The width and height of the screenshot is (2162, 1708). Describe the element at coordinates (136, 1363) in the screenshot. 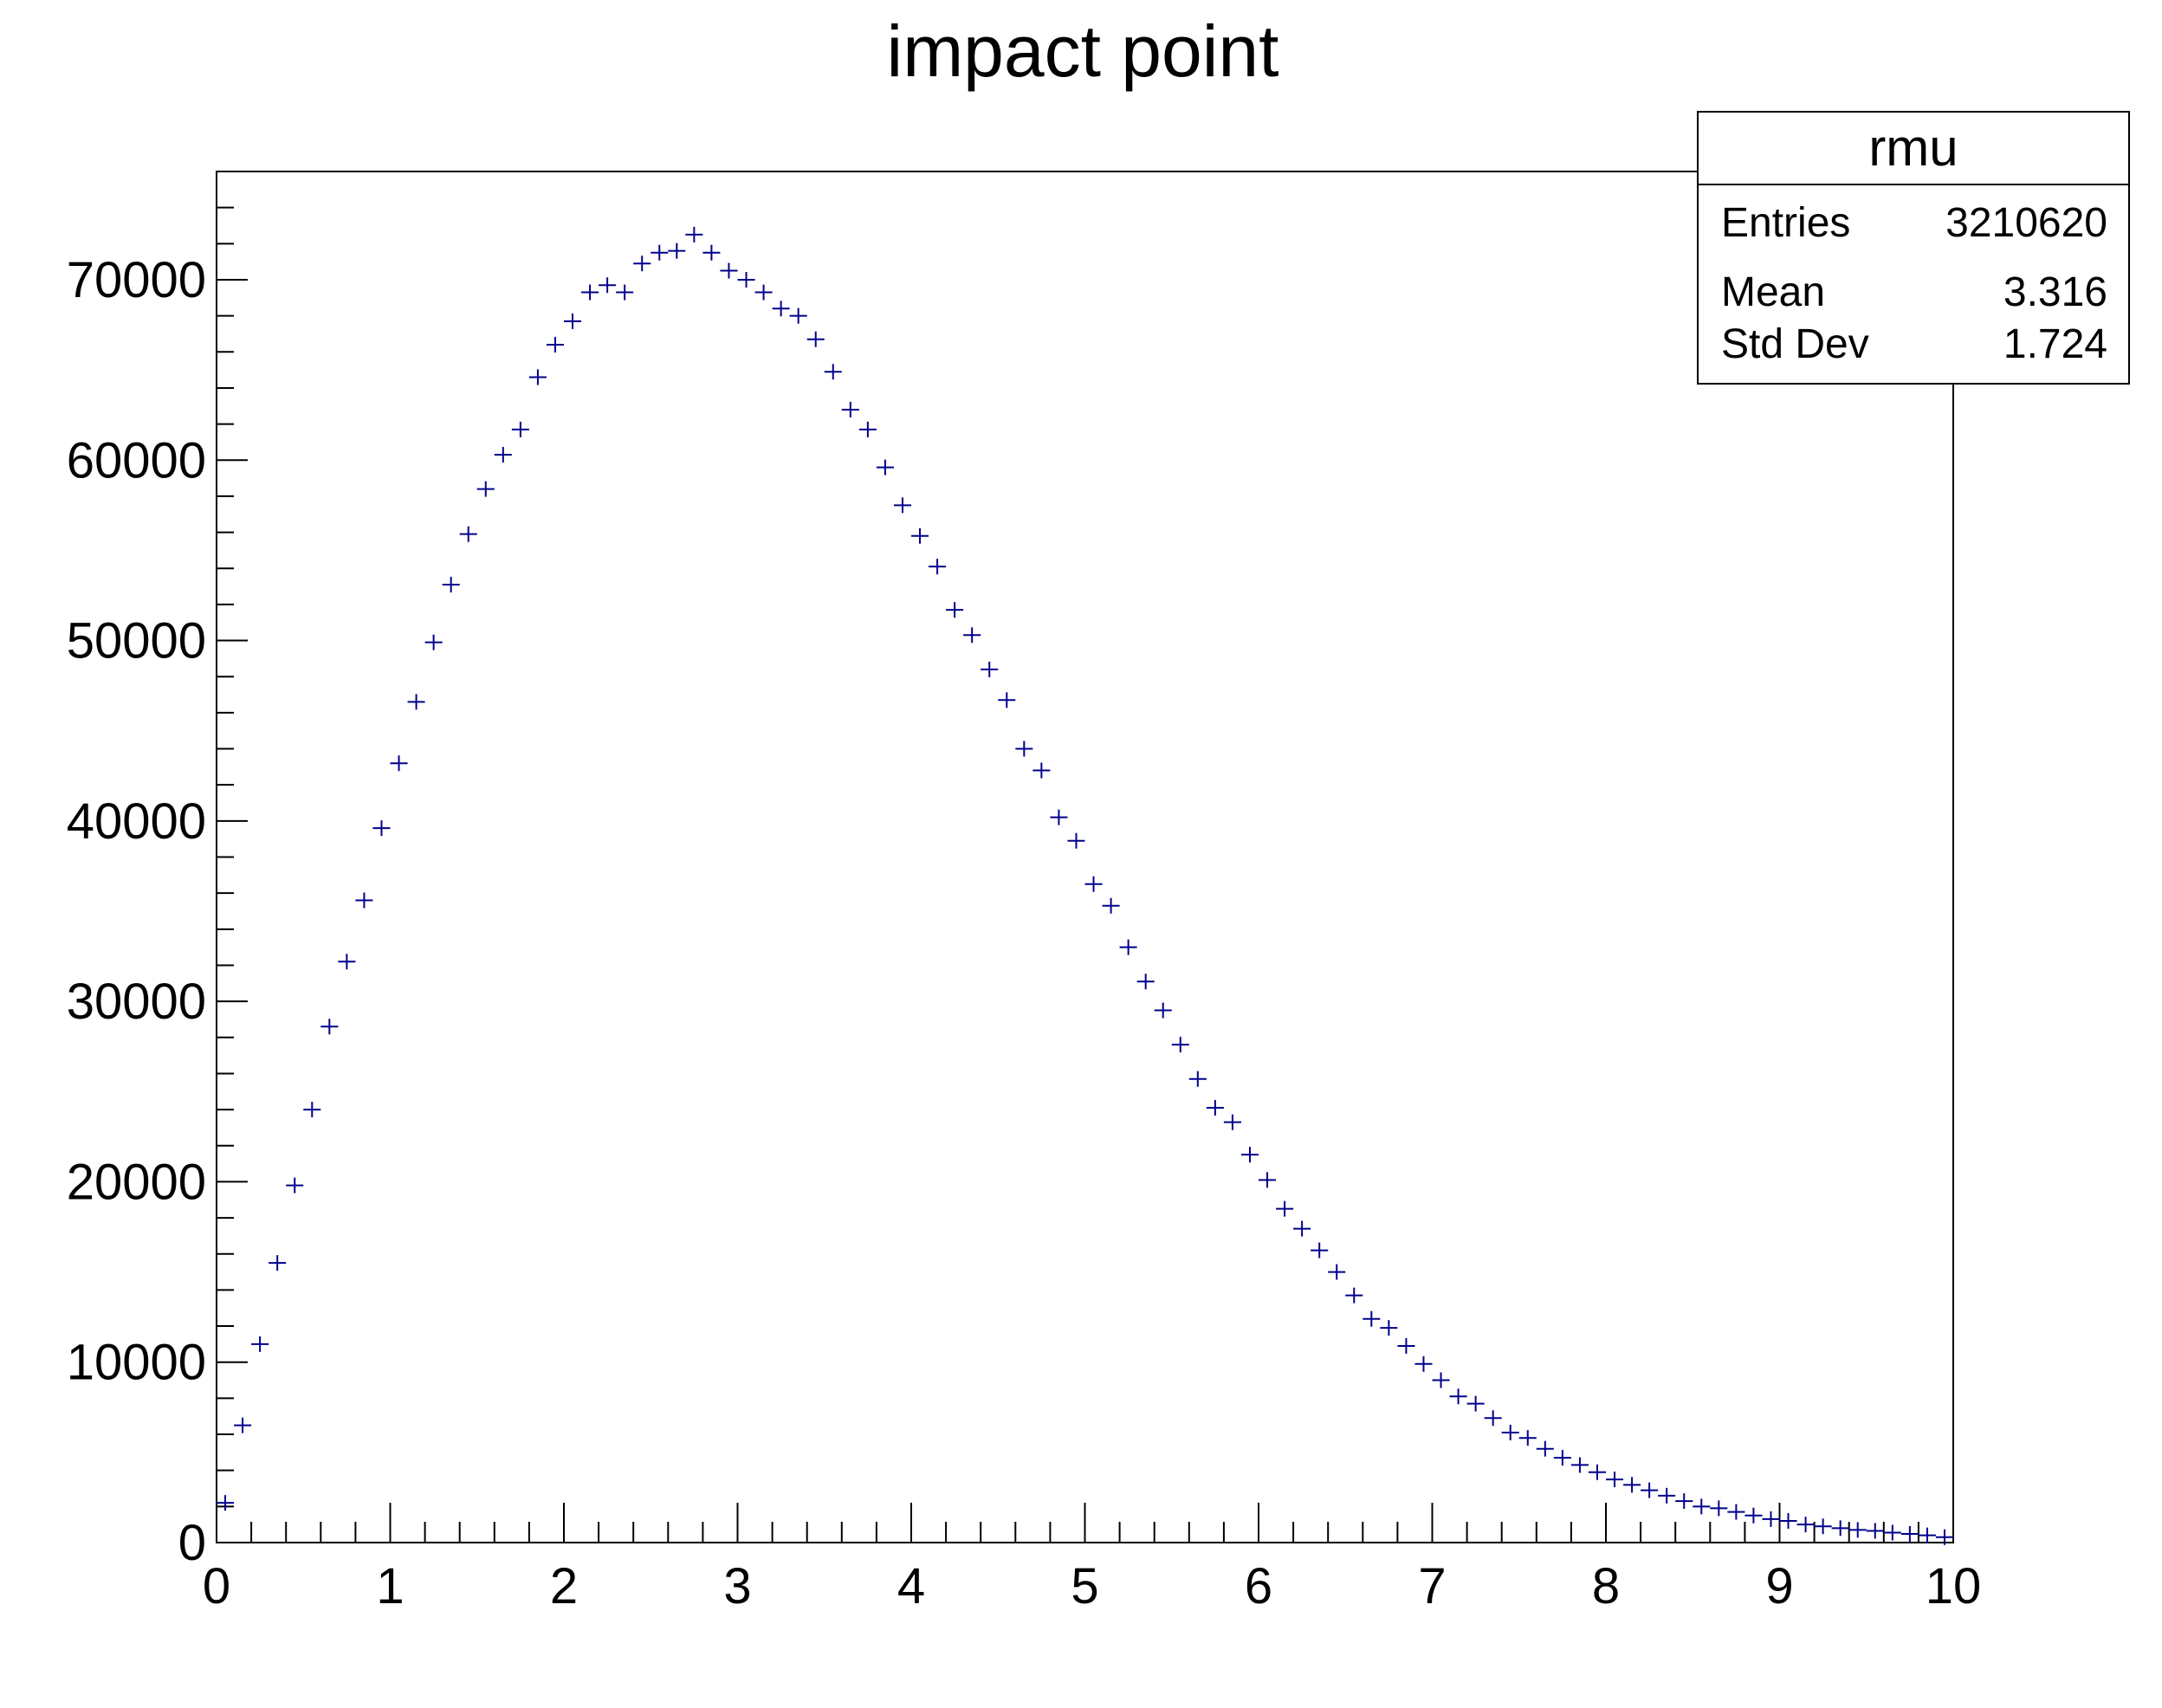

I see `y-tick-label: 10000` at that location.